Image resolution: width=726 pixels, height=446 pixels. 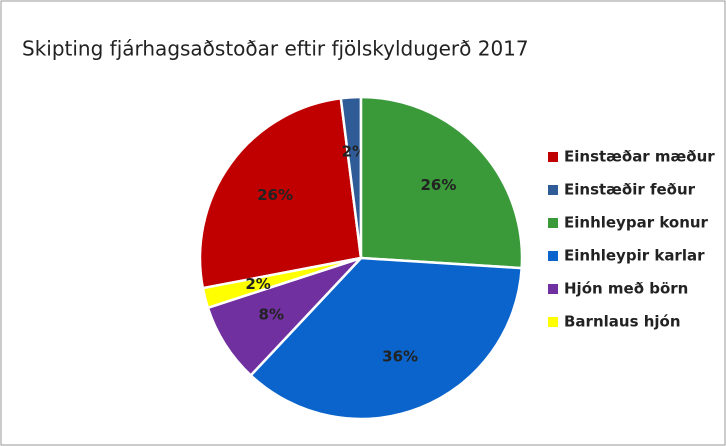 What do you see at coordinates (271, 314) in the screenshot?
I see `value-label: 8%` at bounding box center [271, 314].